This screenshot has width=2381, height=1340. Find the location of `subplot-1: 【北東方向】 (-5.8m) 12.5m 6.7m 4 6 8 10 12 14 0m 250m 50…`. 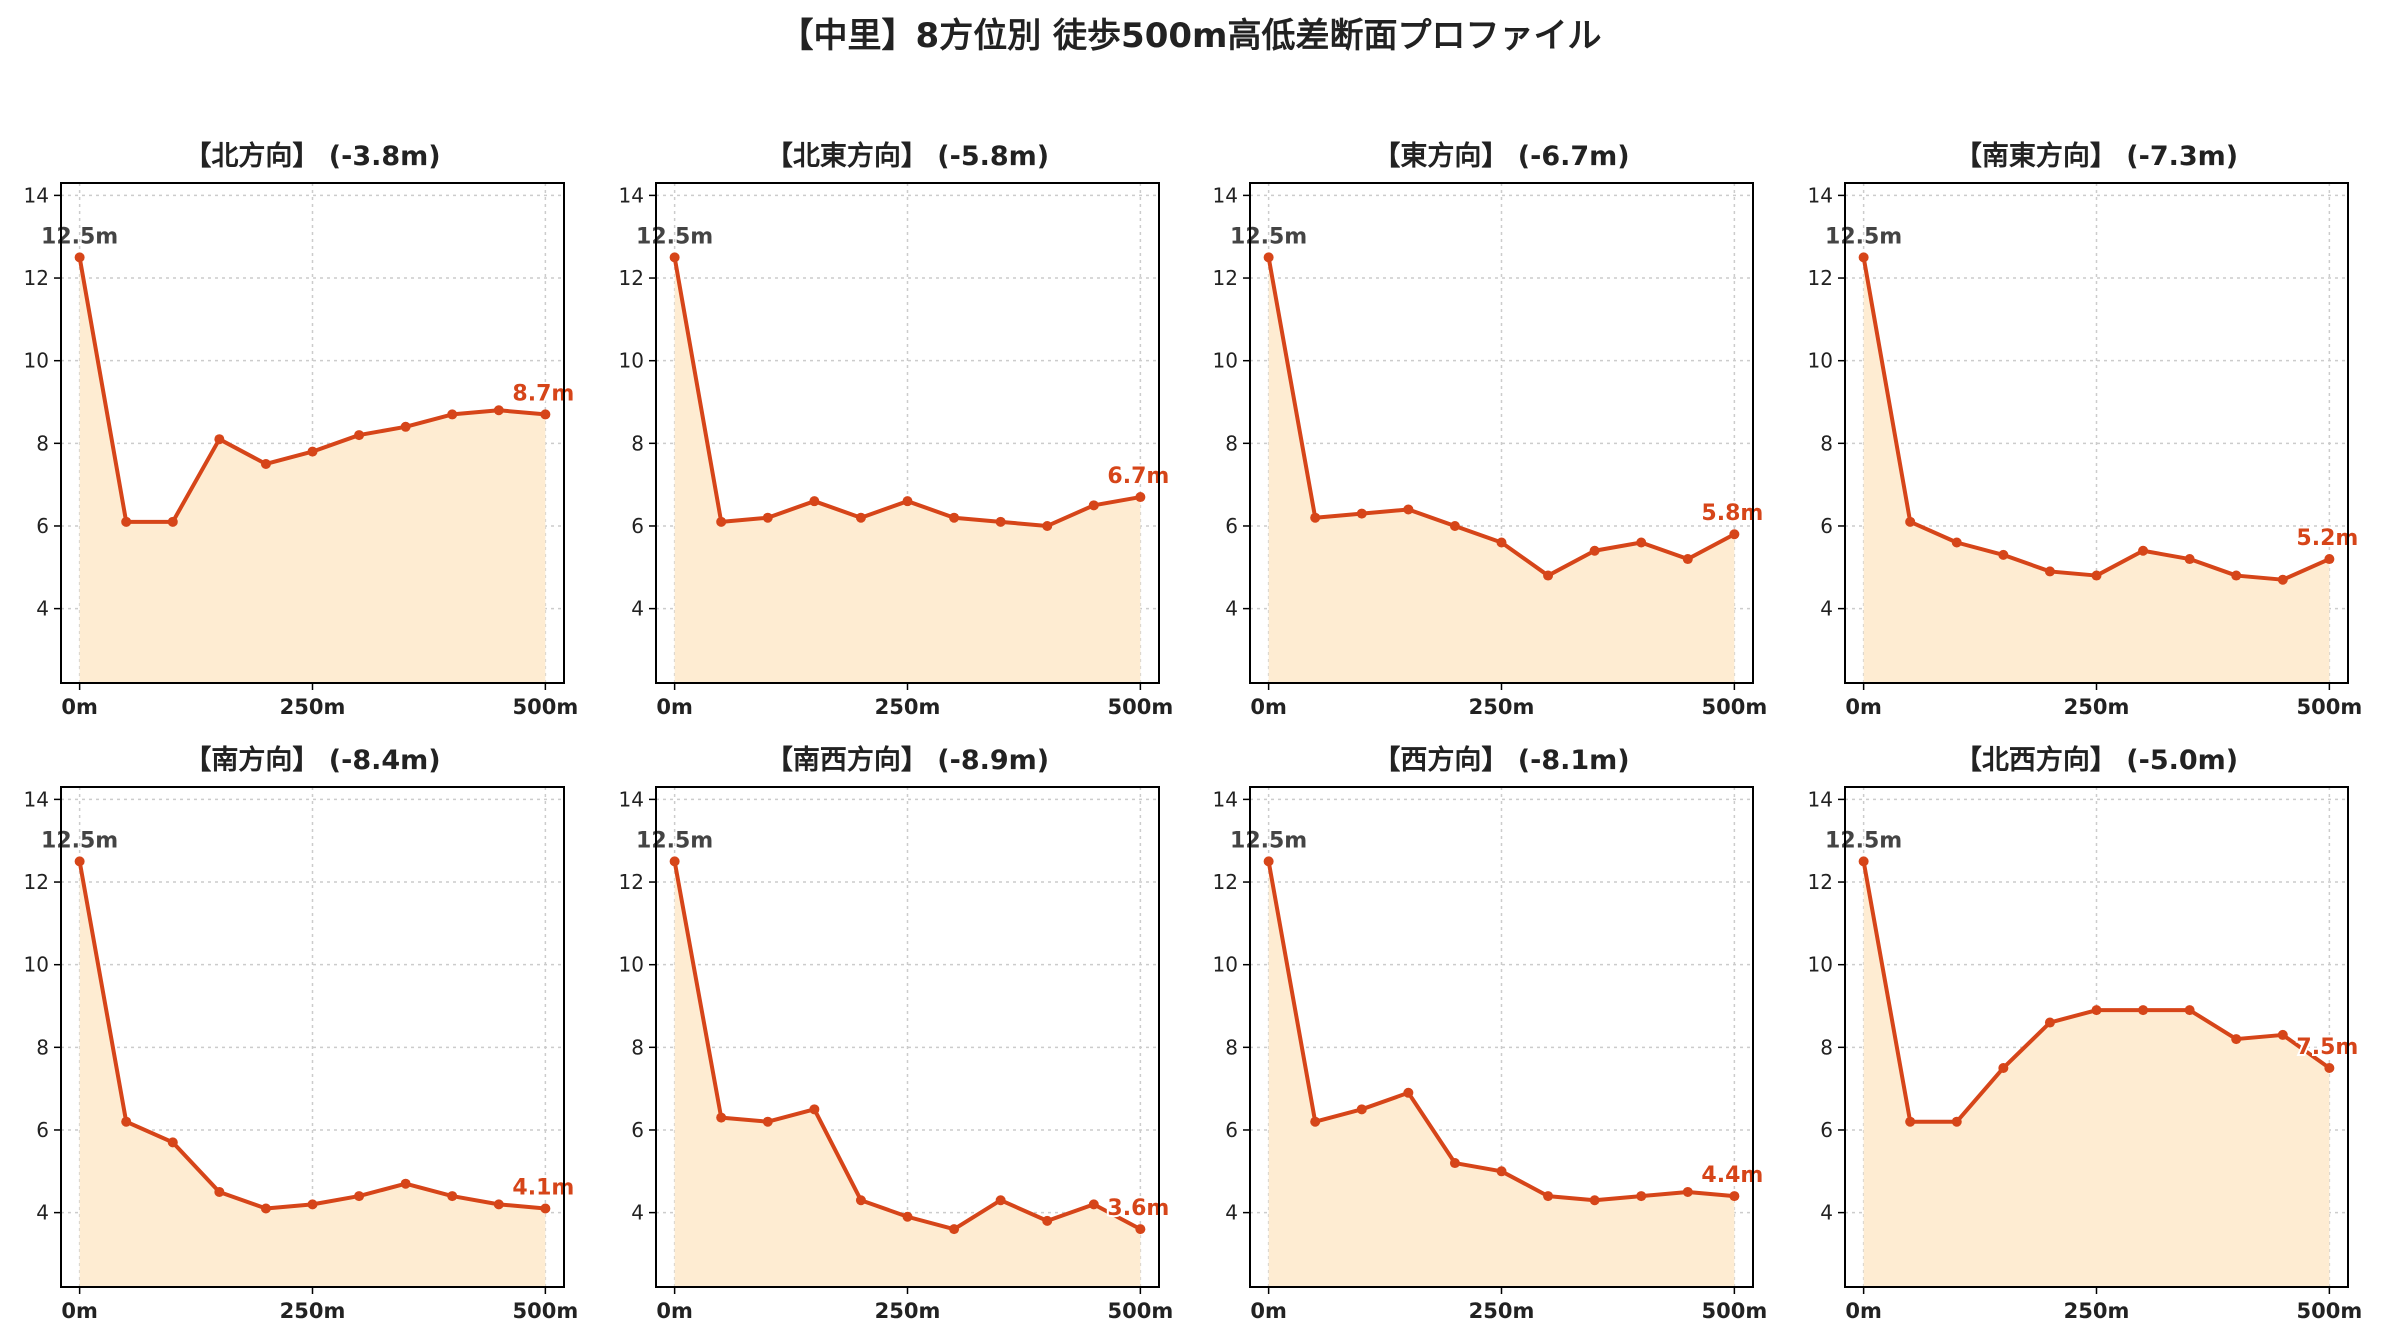

subplot-1: 【北東方向】 (-5.8m) 12.5m 6.7m 4 6 8 10 12 14 0m 250m 50… is located at coordinates (896, 429).